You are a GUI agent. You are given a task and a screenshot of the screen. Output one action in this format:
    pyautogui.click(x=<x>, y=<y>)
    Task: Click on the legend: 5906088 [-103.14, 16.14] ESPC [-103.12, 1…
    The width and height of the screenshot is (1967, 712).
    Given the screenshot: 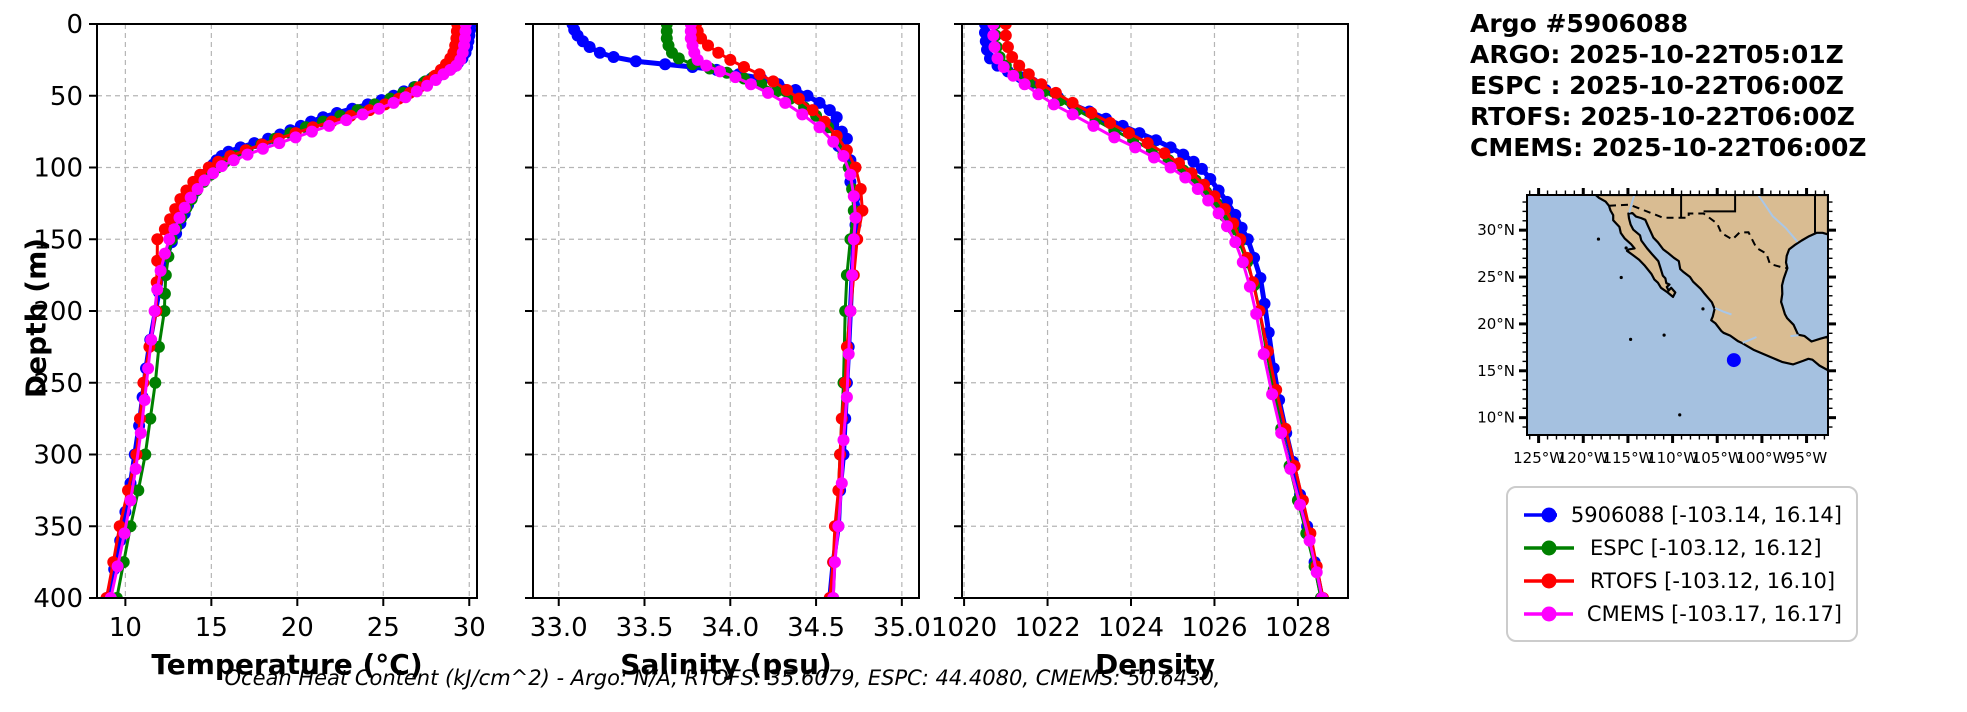 What is the action you would take?
    pyautogui.click(x=1682, y=564)
    